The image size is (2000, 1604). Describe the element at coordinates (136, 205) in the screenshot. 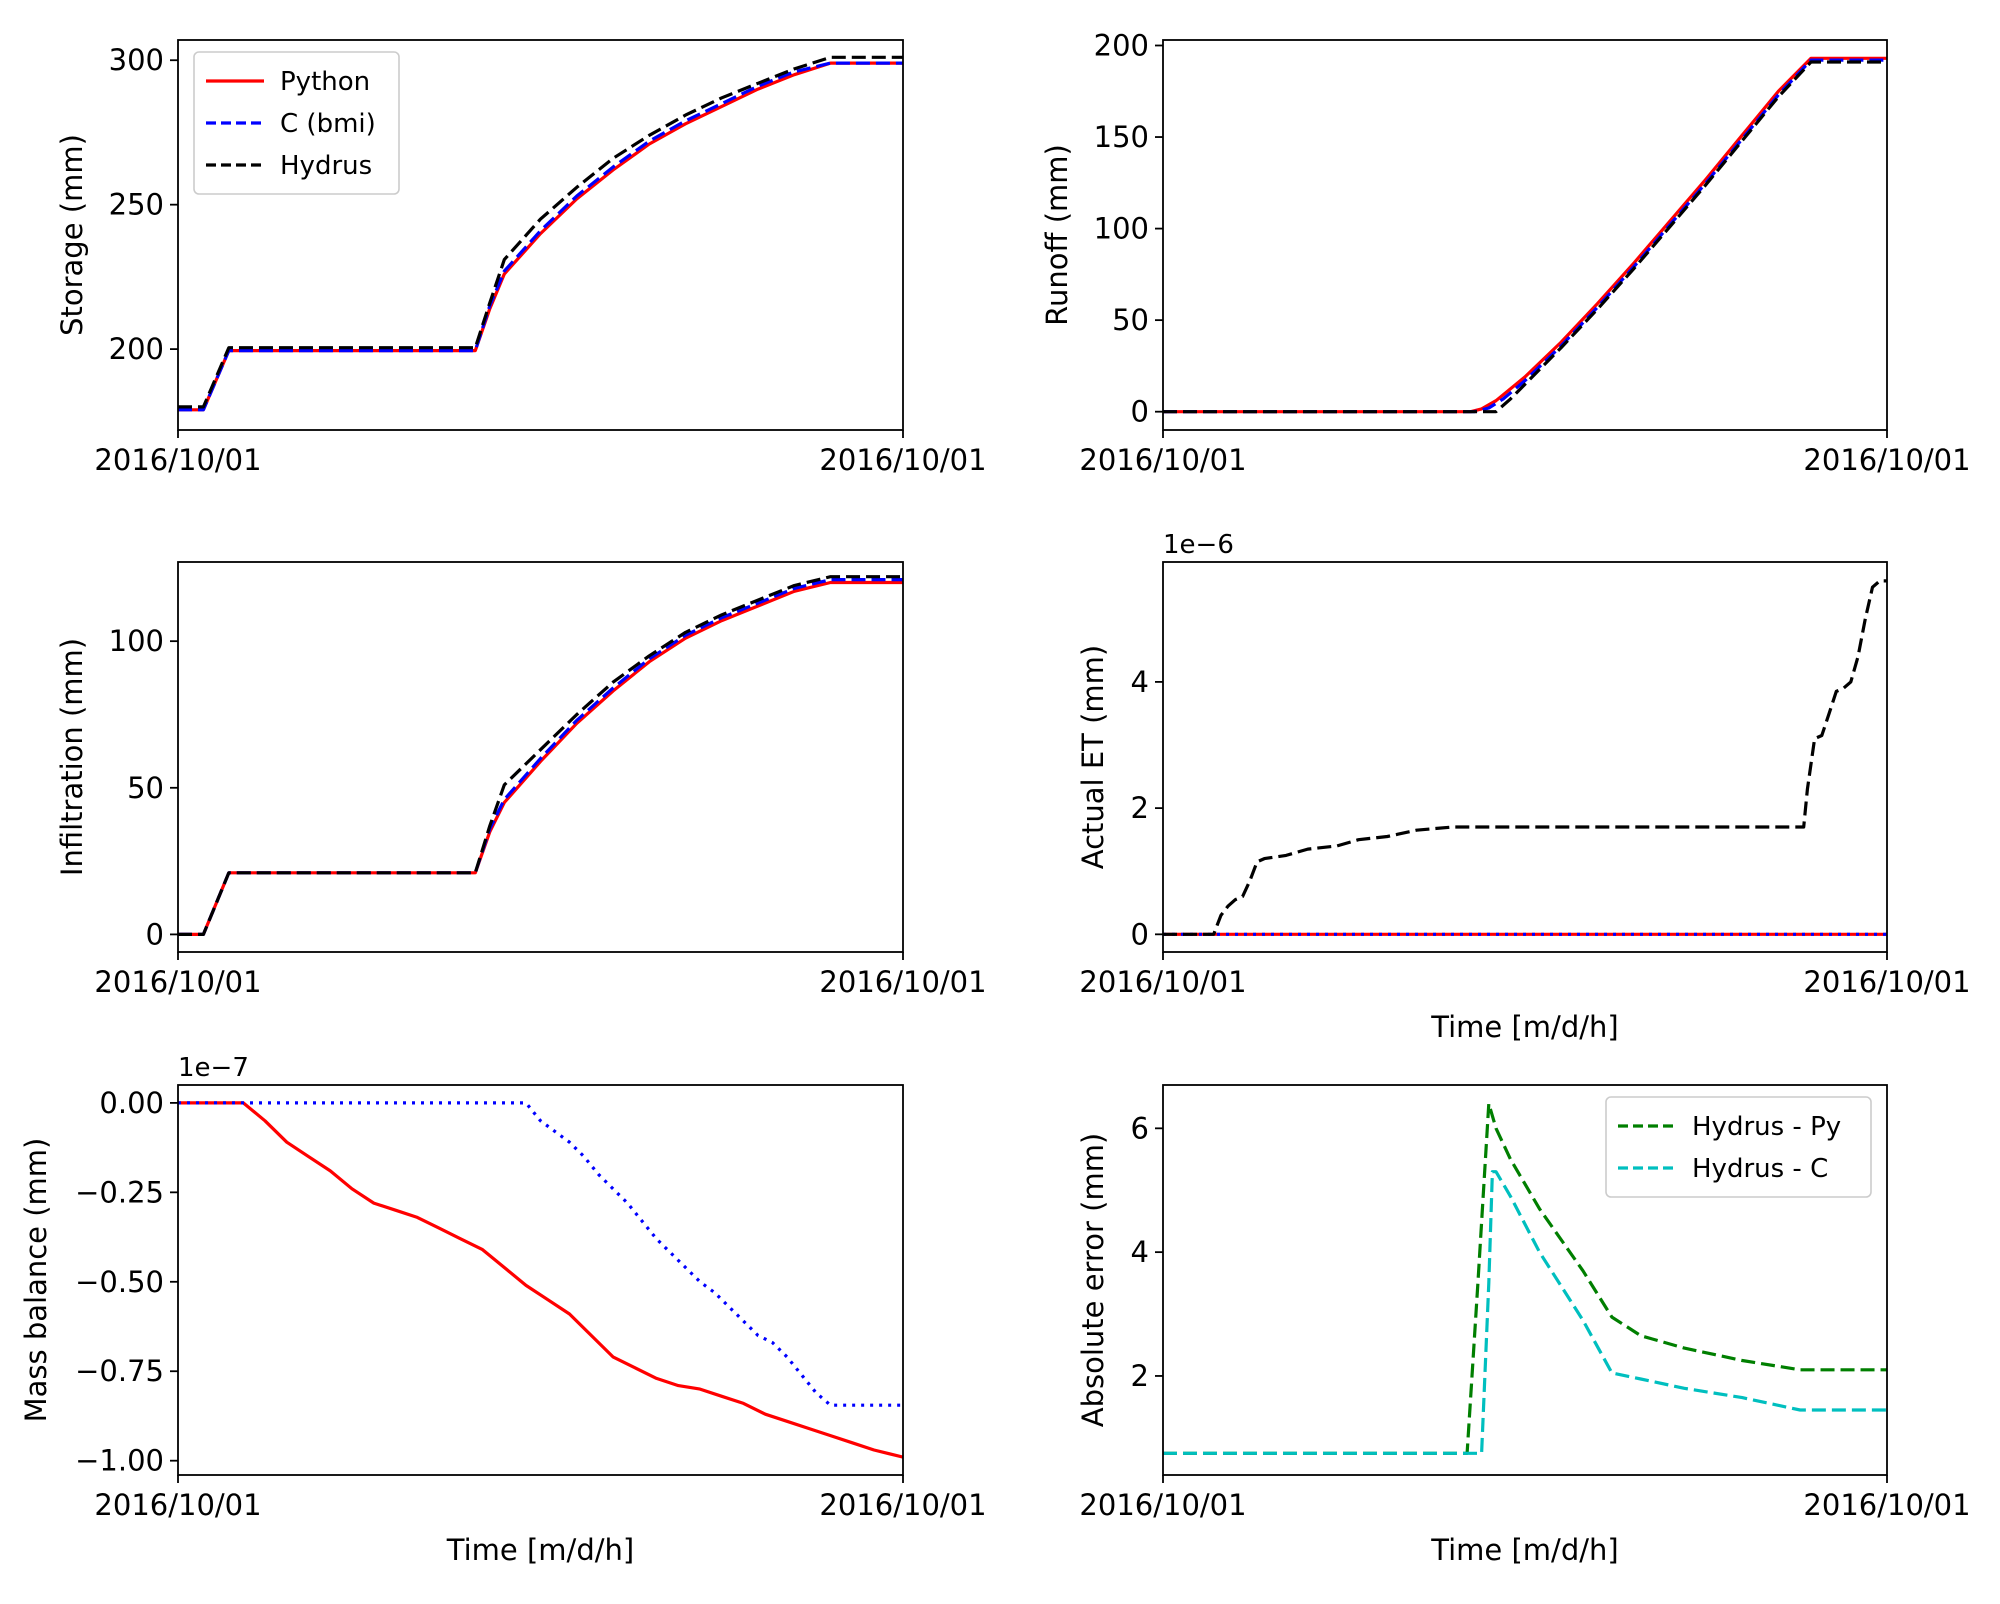

I see `y-tick-label: 250` at that location.